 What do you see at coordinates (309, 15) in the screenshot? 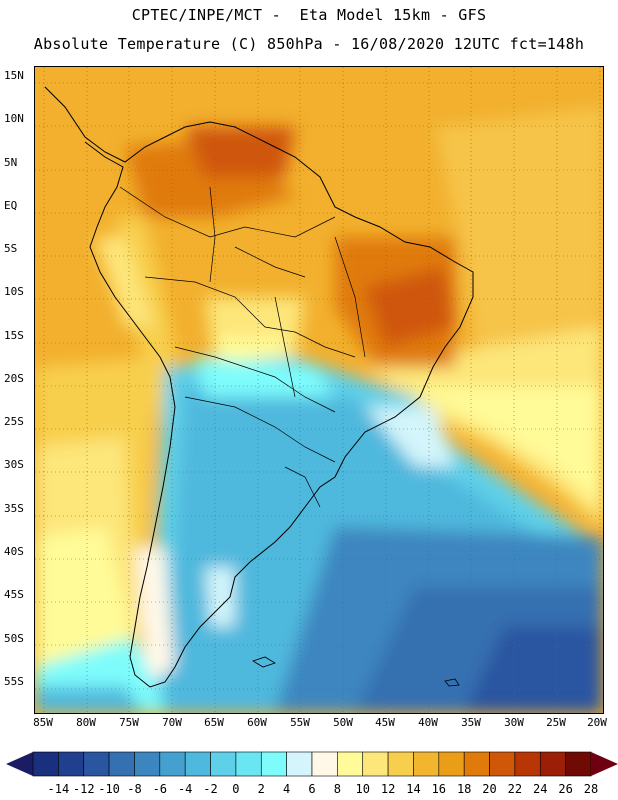
I see `chart-title: CPTEC/INPE/MCT - Eta Model 15km - GFS` at bounding box center [309, 15].